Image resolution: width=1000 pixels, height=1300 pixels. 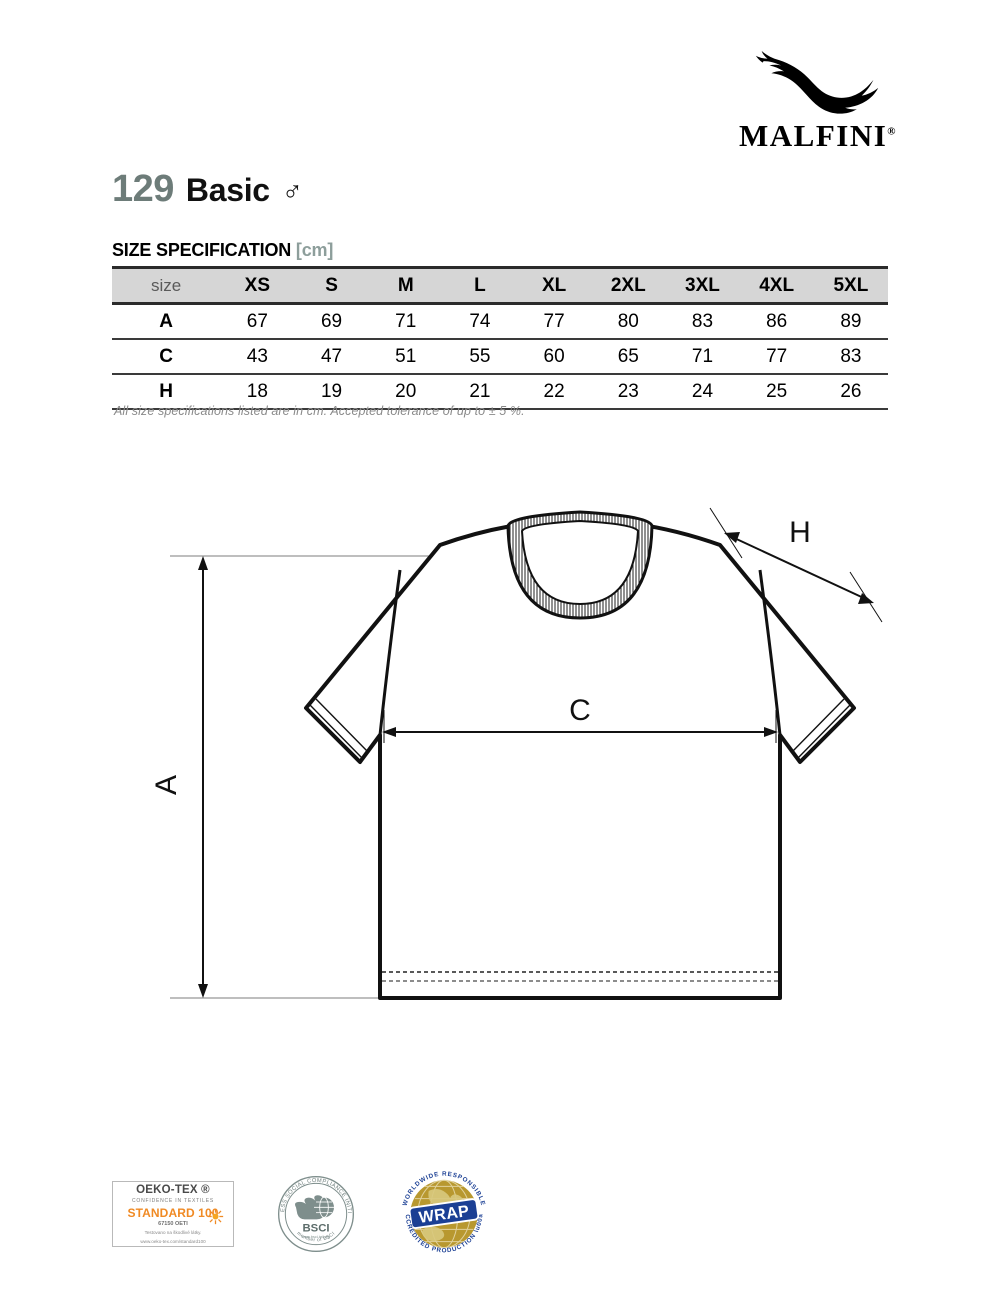 What do you see at coordinates (173, 1242) in the screenshot?
I see `oeko-tex-url: www.oeko-tex.com/standard100` at bounding box center [173, 1242].